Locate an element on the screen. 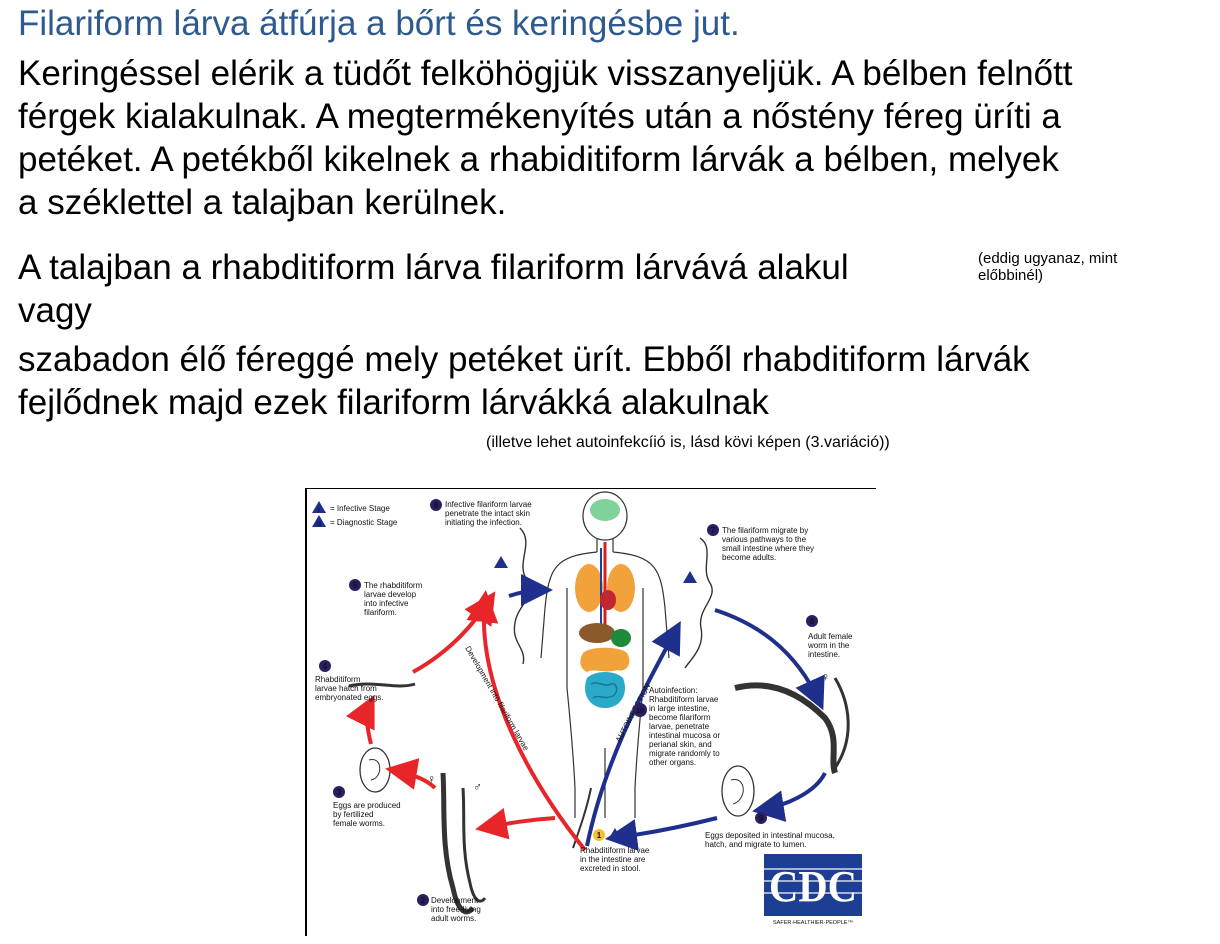 The image size is (1220, 944). free-living-cycle-arrows is located at coordinates (466, 721).